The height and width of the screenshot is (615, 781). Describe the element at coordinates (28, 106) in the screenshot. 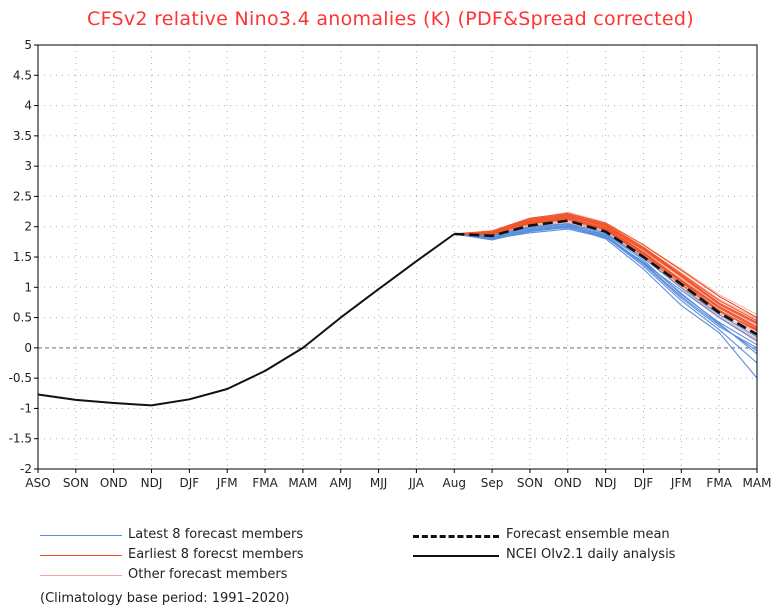

I see `y-tick-label: 4` at that location.